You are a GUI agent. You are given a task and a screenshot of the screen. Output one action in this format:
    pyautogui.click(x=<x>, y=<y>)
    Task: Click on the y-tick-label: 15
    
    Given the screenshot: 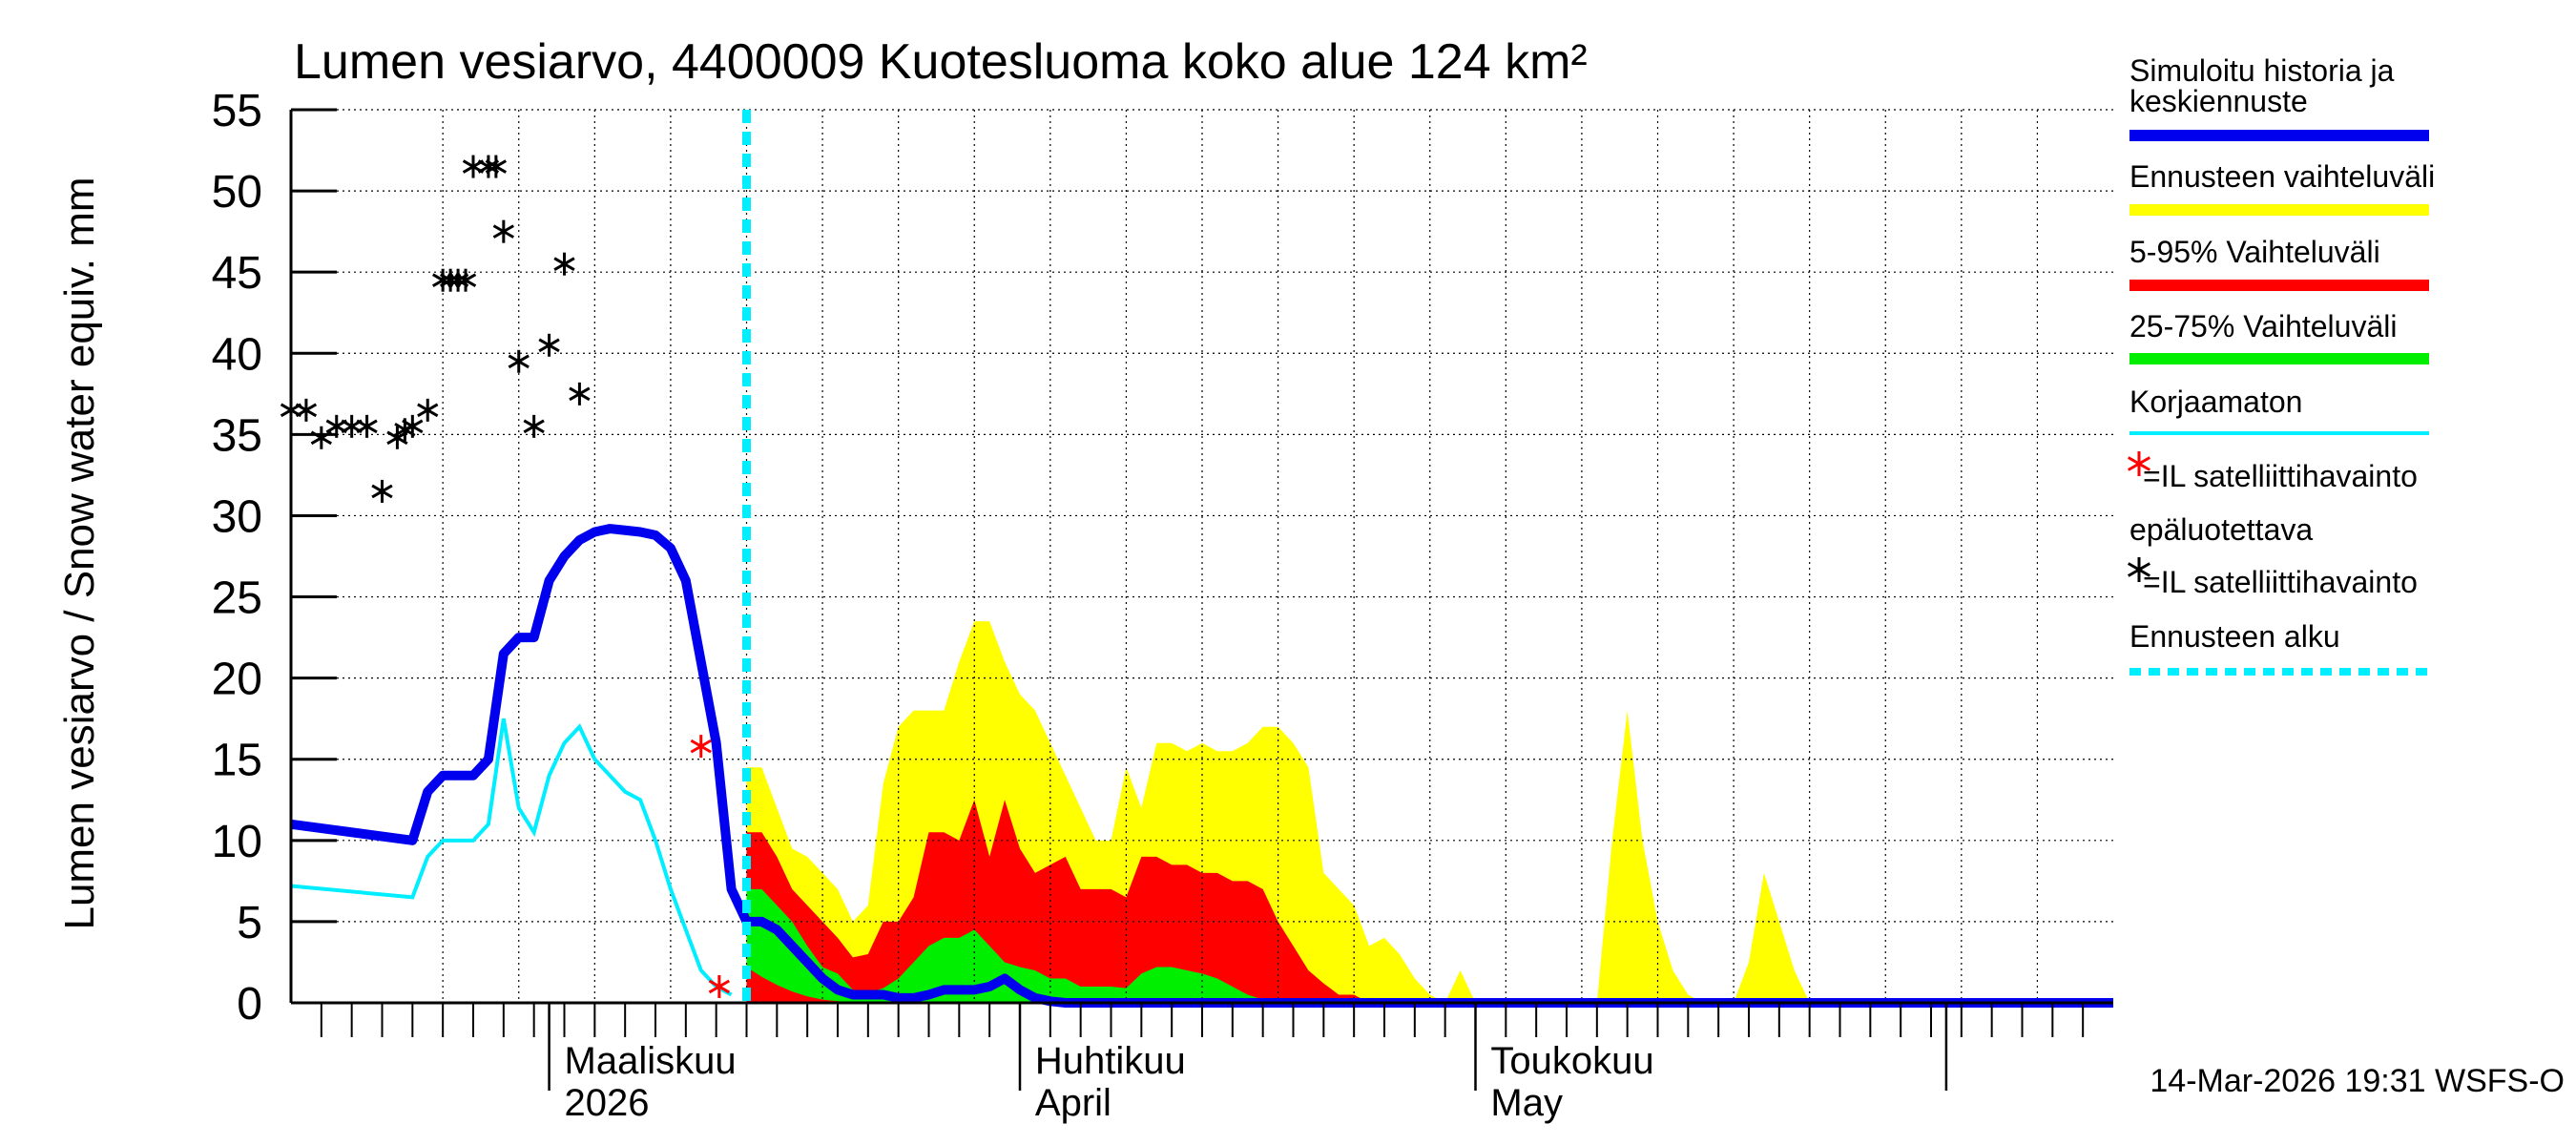 What is the action you would take?
    pyautogui.click(x=237, y=761)
    